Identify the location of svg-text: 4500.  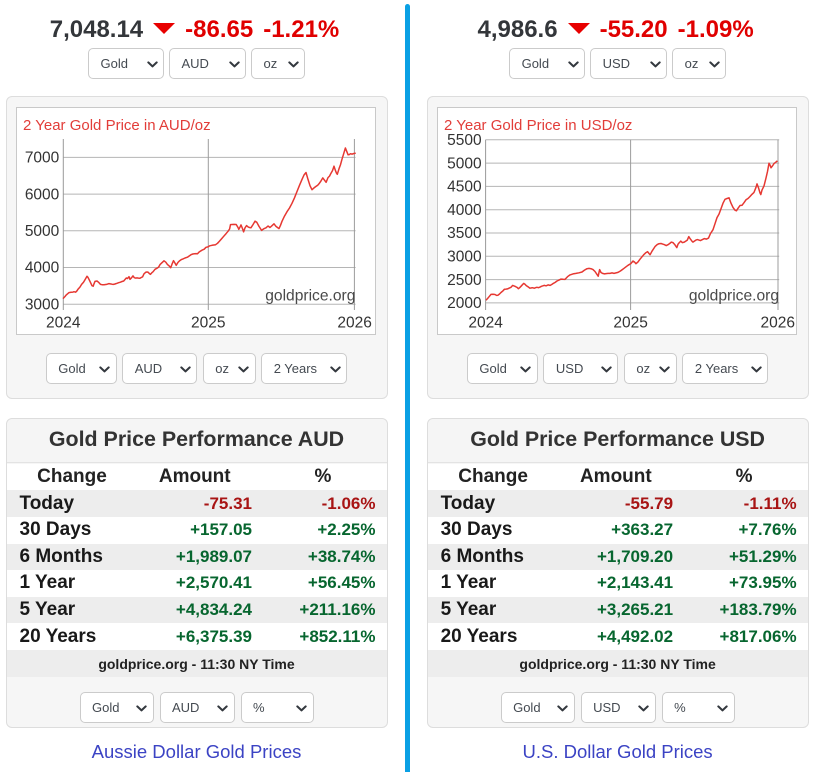
(464, 187).